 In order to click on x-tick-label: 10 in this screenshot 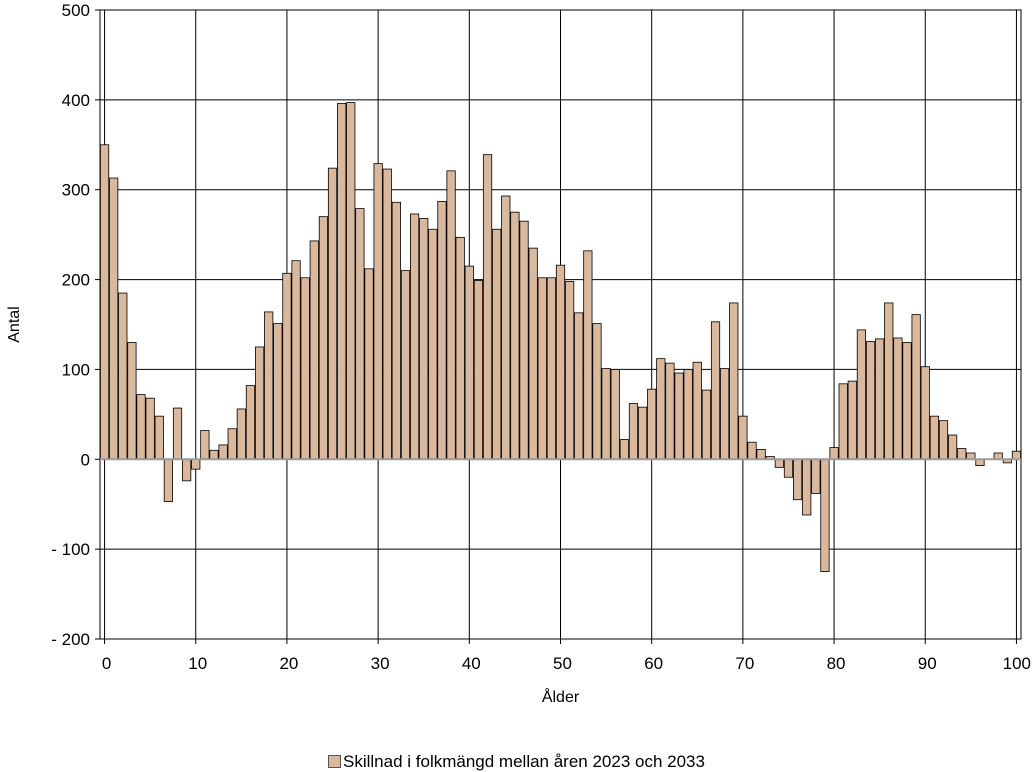, I will do `click(197, 663)`.